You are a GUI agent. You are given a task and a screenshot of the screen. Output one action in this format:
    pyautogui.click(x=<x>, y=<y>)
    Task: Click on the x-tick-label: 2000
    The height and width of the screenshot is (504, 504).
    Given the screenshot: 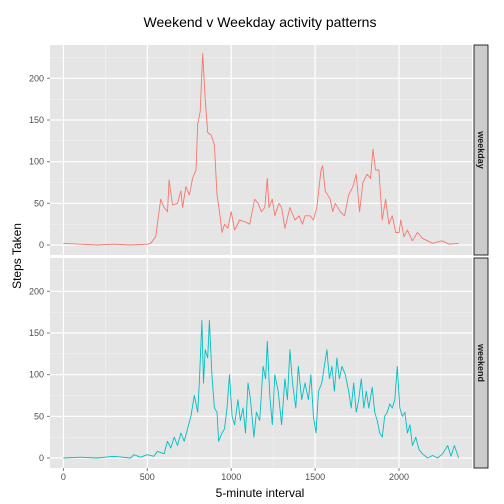 What is the action you would take?
    pyautogui.click(x=399, y=477)
    